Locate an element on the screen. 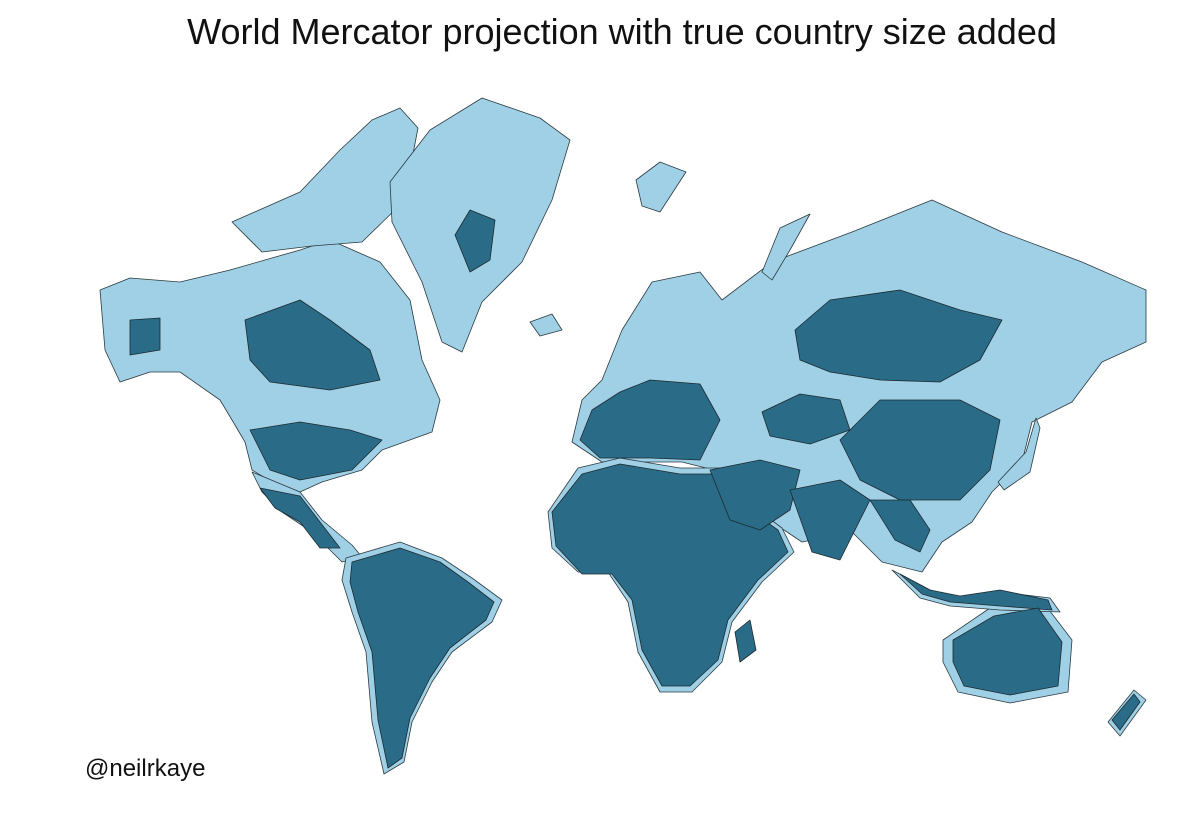 This screenshot has height=817, width=1200. new-zealand-true-size is located at coordinates (1126, 712).